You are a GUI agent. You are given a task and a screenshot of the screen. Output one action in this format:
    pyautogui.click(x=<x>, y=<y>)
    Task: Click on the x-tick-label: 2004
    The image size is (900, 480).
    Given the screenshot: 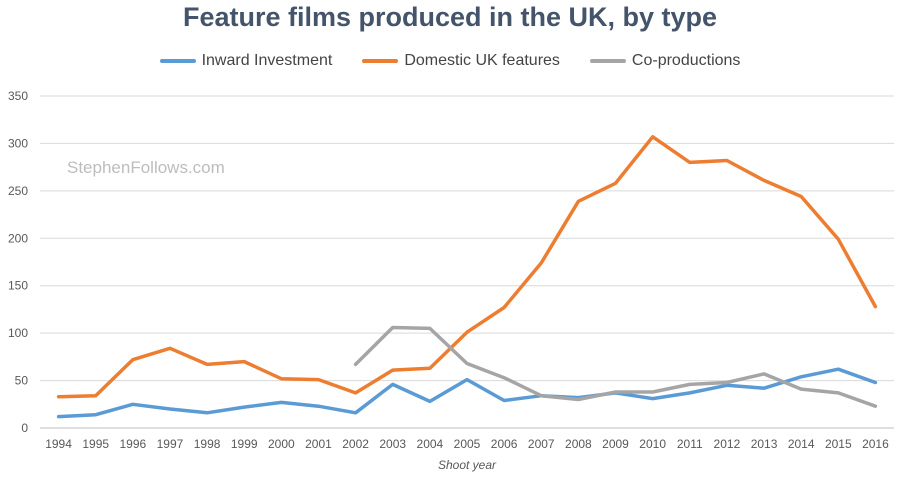 What is the action you would take?
    pyautogui.click(x=430, y=444)
    